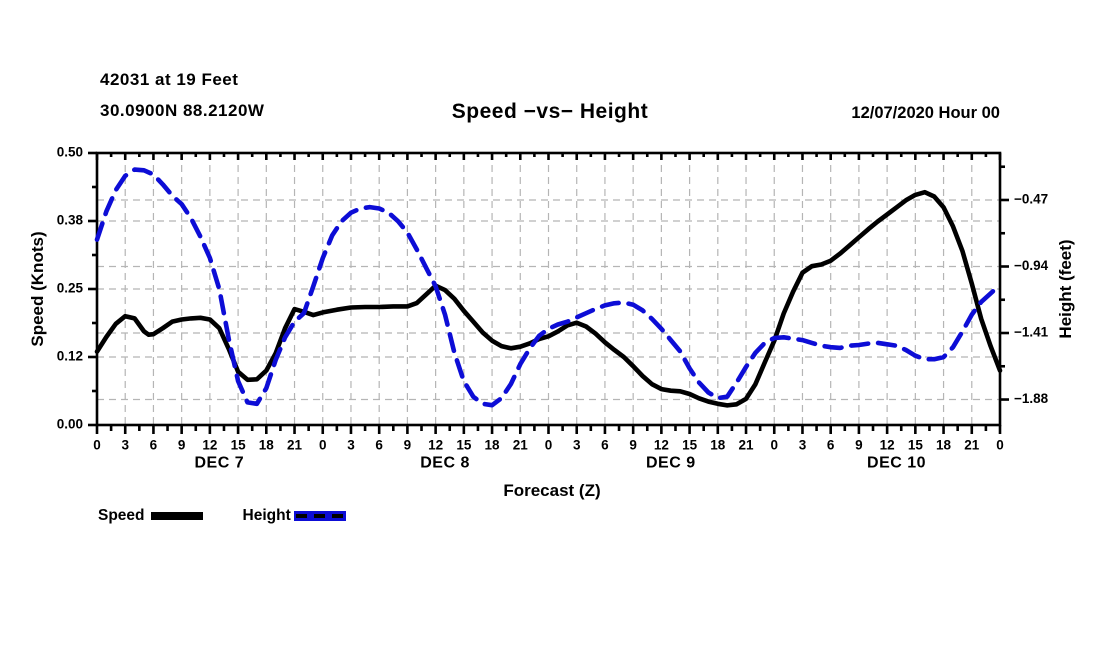 The height and width of the screenshot is (650, 1100). I want to click on day-label: DEC 8, so click(445, 462).